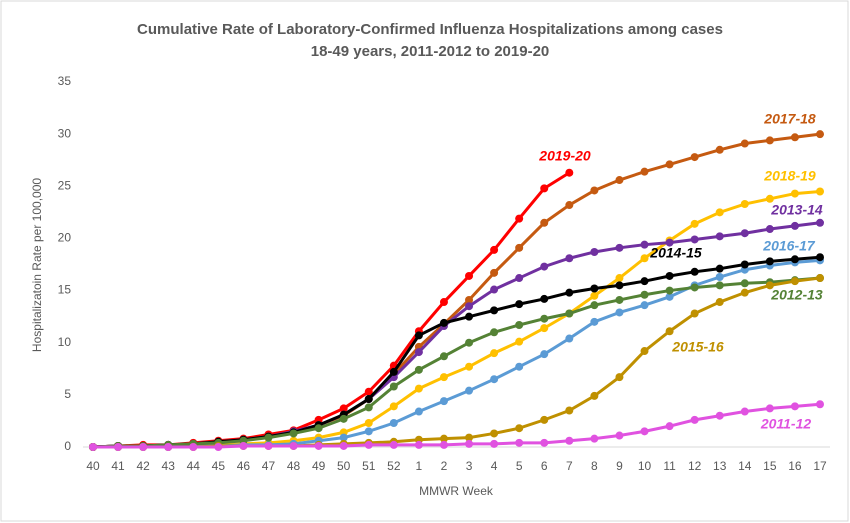  Describe the element at coordinates (65, 133) in the screenshot. I see `y-tick-label: 30` at that location.